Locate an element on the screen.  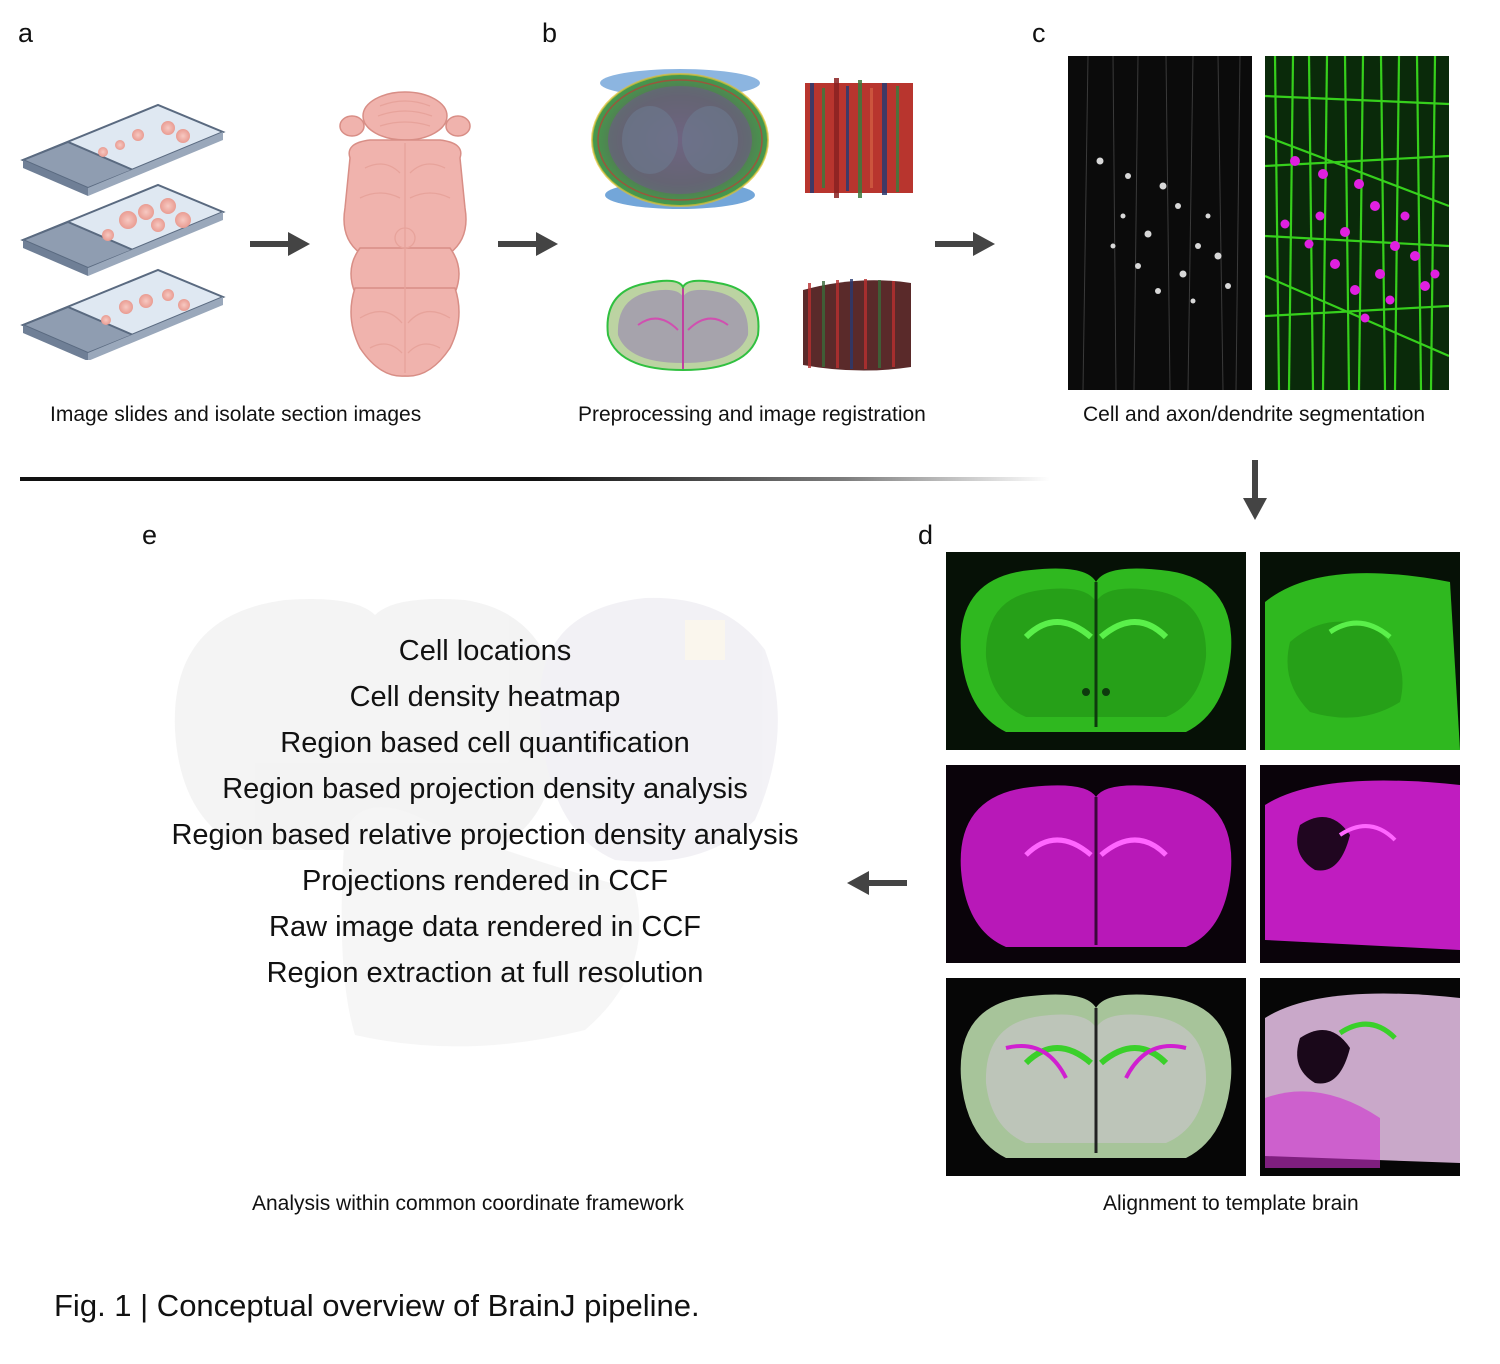
ccf-brain-background is located at coordinates (476, 822).